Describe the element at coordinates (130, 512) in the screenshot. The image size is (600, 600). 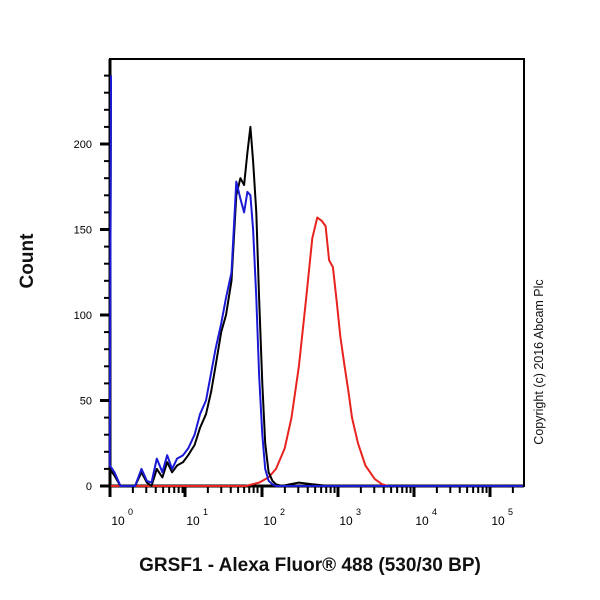
I see `x-tick-exponent: 0` at that location.